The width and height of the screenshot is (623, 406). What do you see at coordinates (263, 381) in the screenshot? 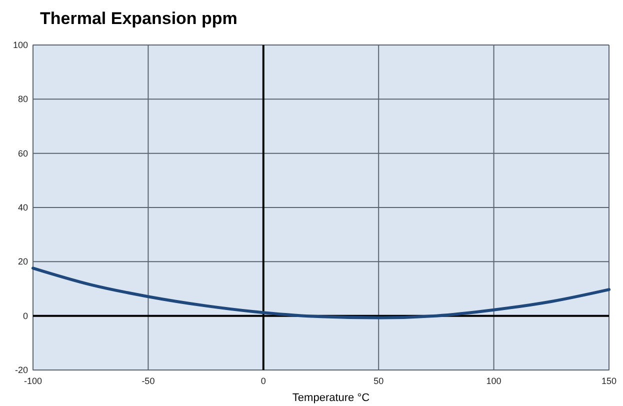
I see `x-tick-label: 0` at bounding box center [263, 381].